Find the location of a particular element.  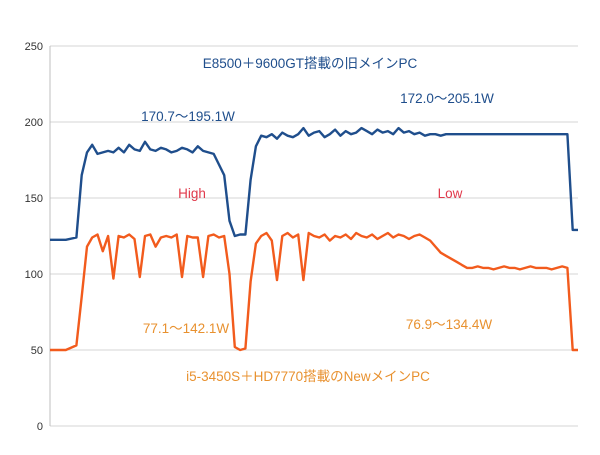

new-high-range-label: 77.1～142.1W is located at coordinates (186, 328).